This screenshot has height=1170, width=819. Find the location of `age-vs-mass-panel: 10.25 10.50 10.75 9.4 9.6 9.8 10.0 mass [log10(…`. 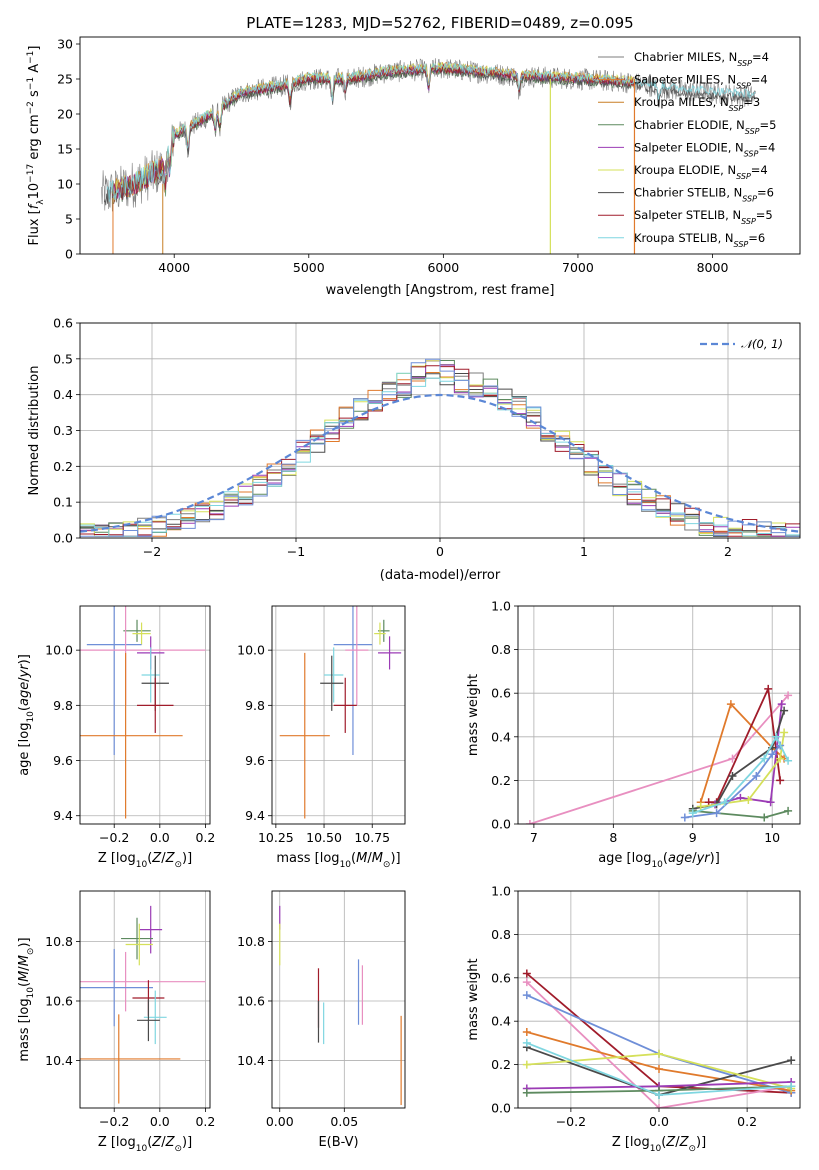

age-vs-mass-panel: 10.25 10.50 10.75 9.4 9.6 9.8 10.0 mass [log10(… is located at coordinates (321, 737).